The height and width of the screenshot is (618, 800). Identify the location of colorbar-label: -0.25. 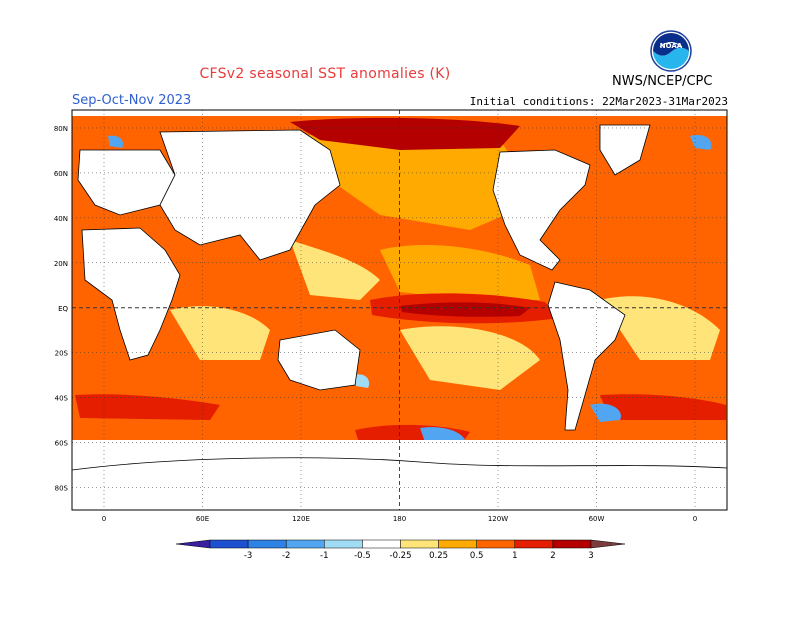
(401, 556).